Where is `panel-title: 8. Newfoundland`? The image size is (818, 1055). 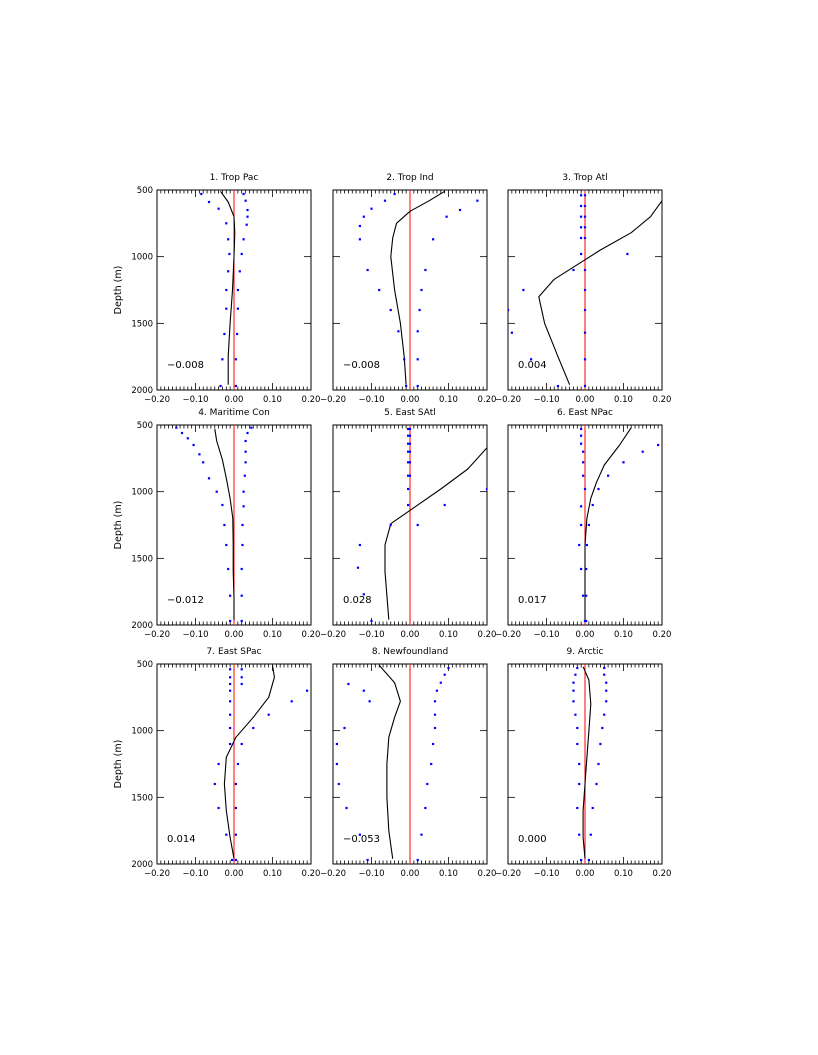 panel-title: 8. Newfoundland is located at coordinates (410, 652).